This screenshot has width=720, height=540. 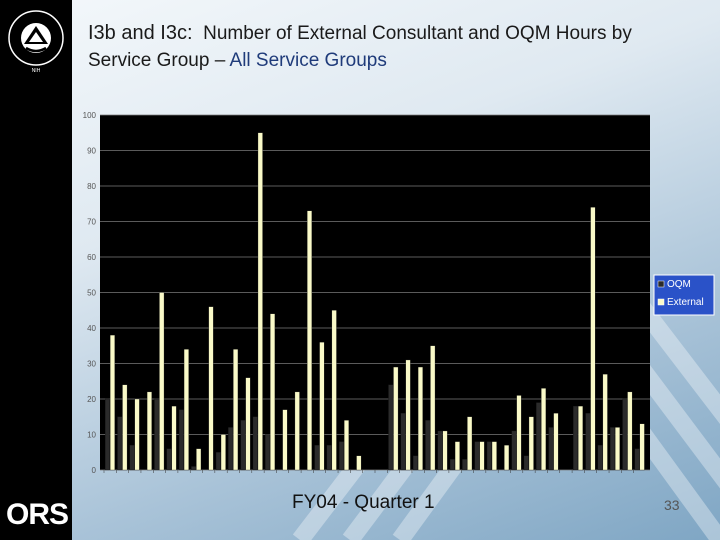 I want to click on y-tick-label: 60, so click(x=91, y=257).